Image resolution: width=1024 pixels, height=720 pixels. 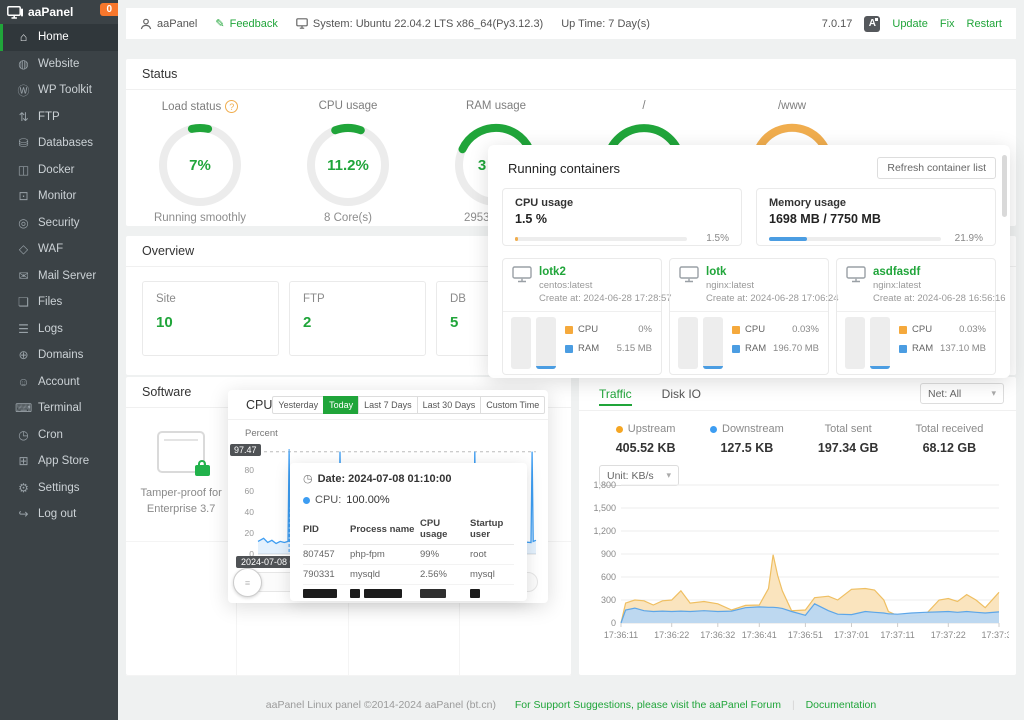 What do you see at coordinates (59, 382) in the screenshot?
I see `sidebar-item-account: ☺ Account` at bounding box center [59, 382].